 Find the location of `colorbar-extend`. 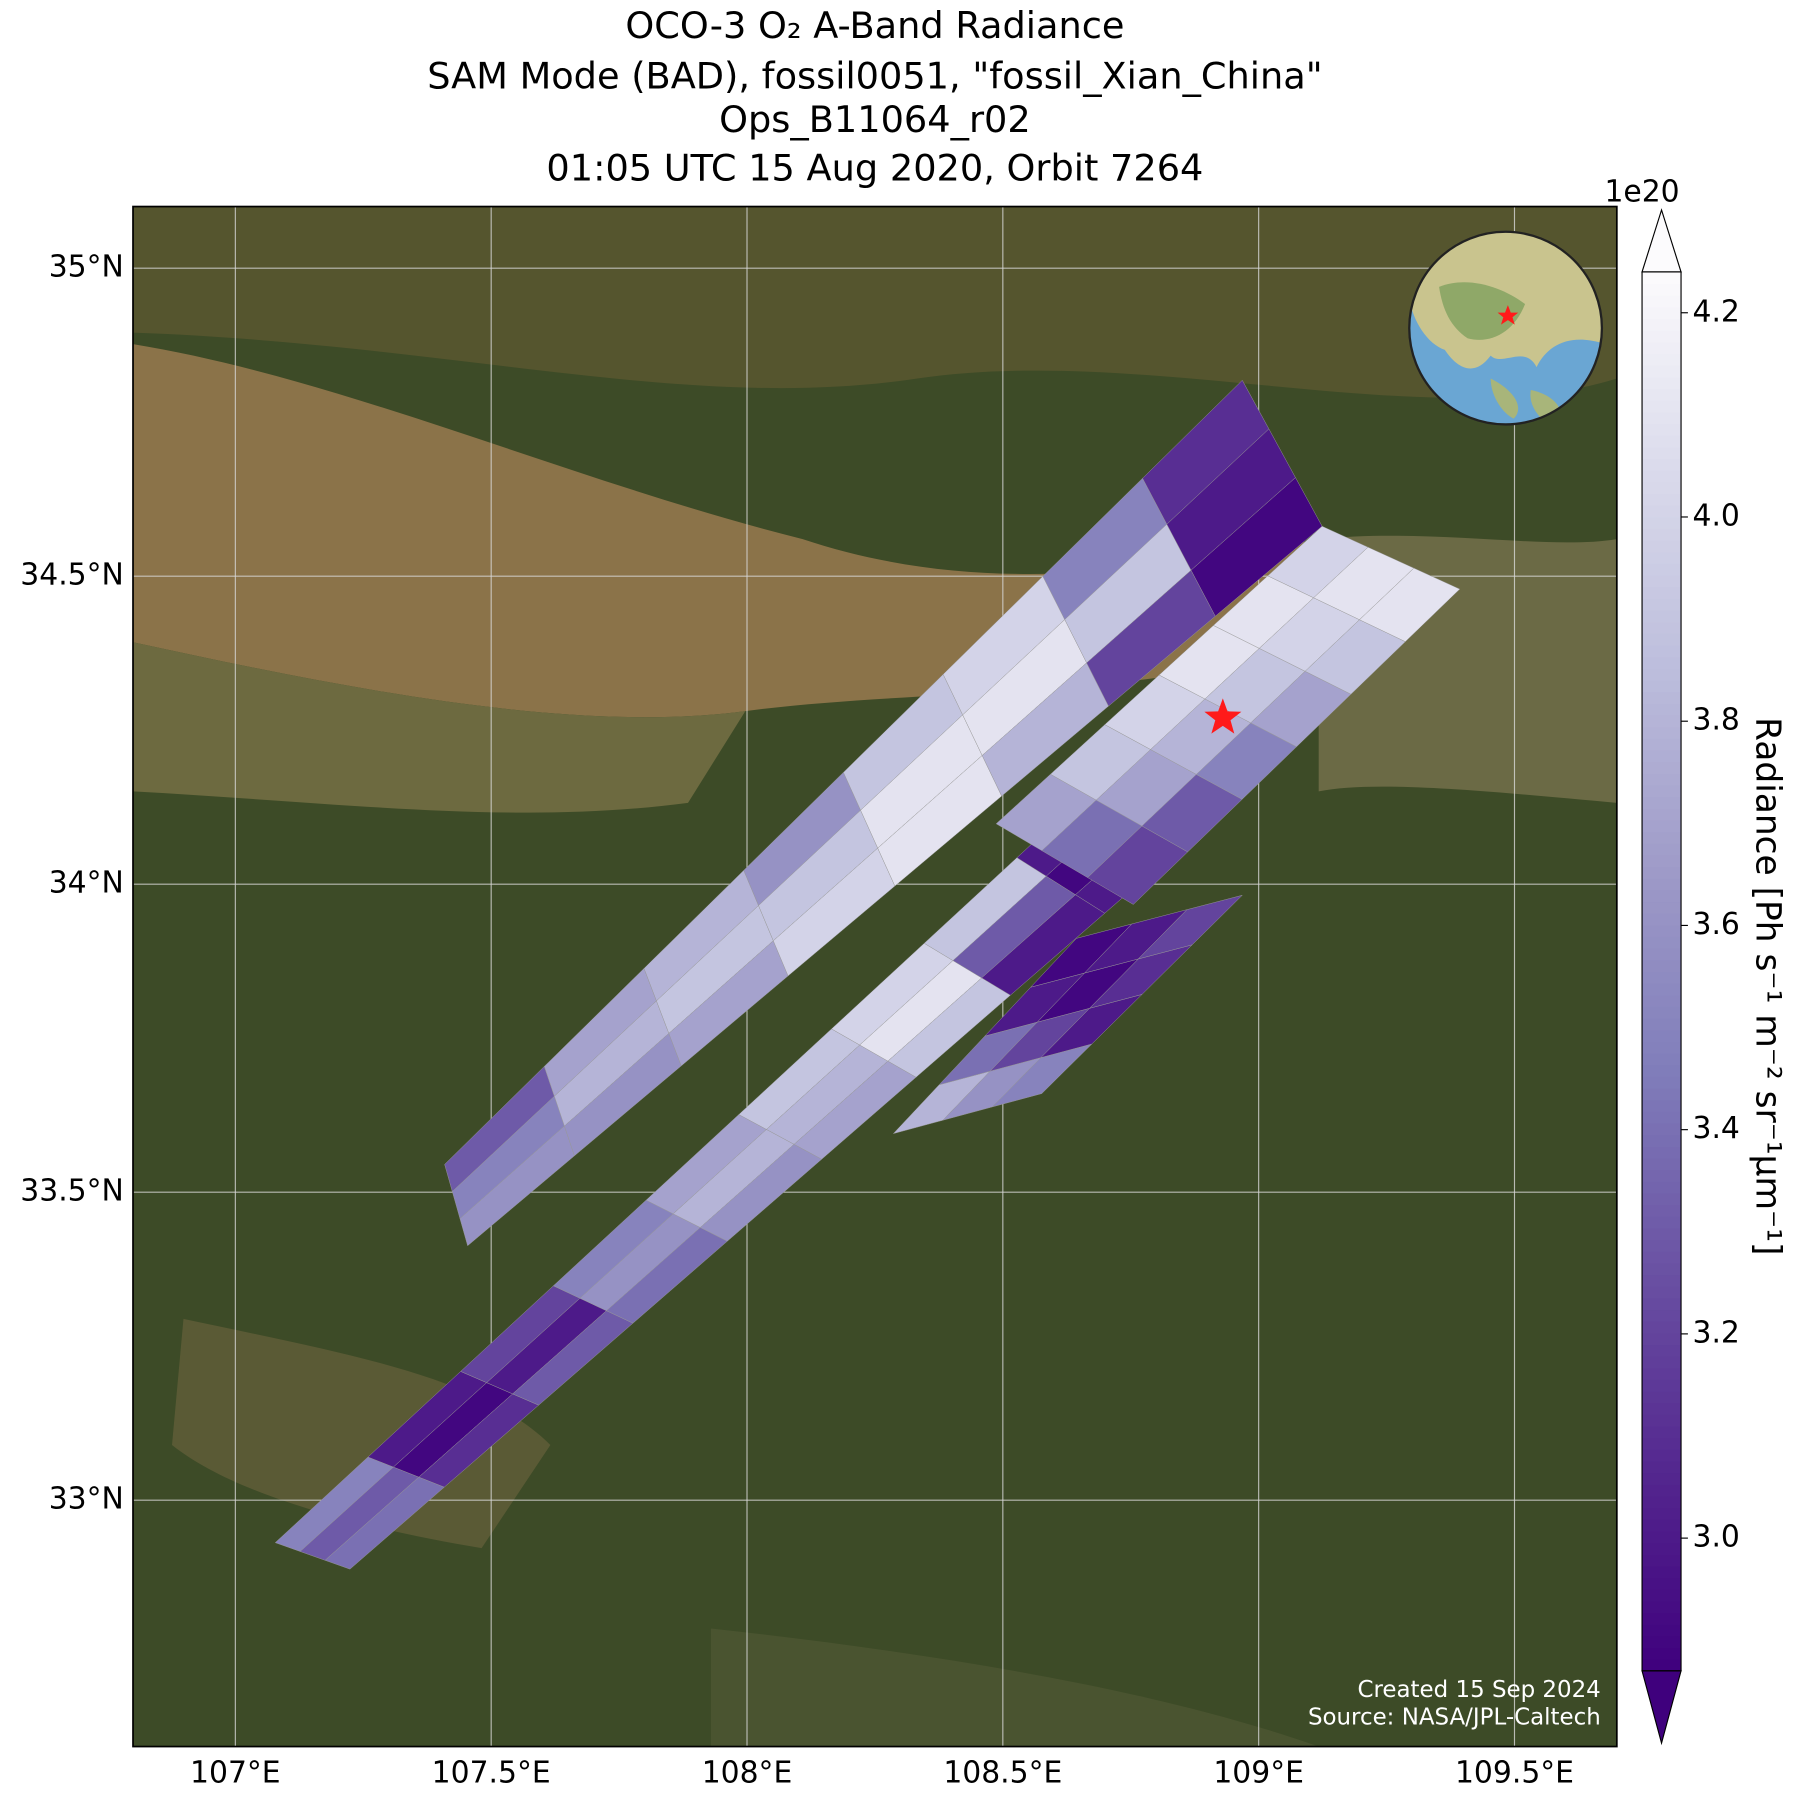

colorbar-extend is located at coordinates (1661, 240).